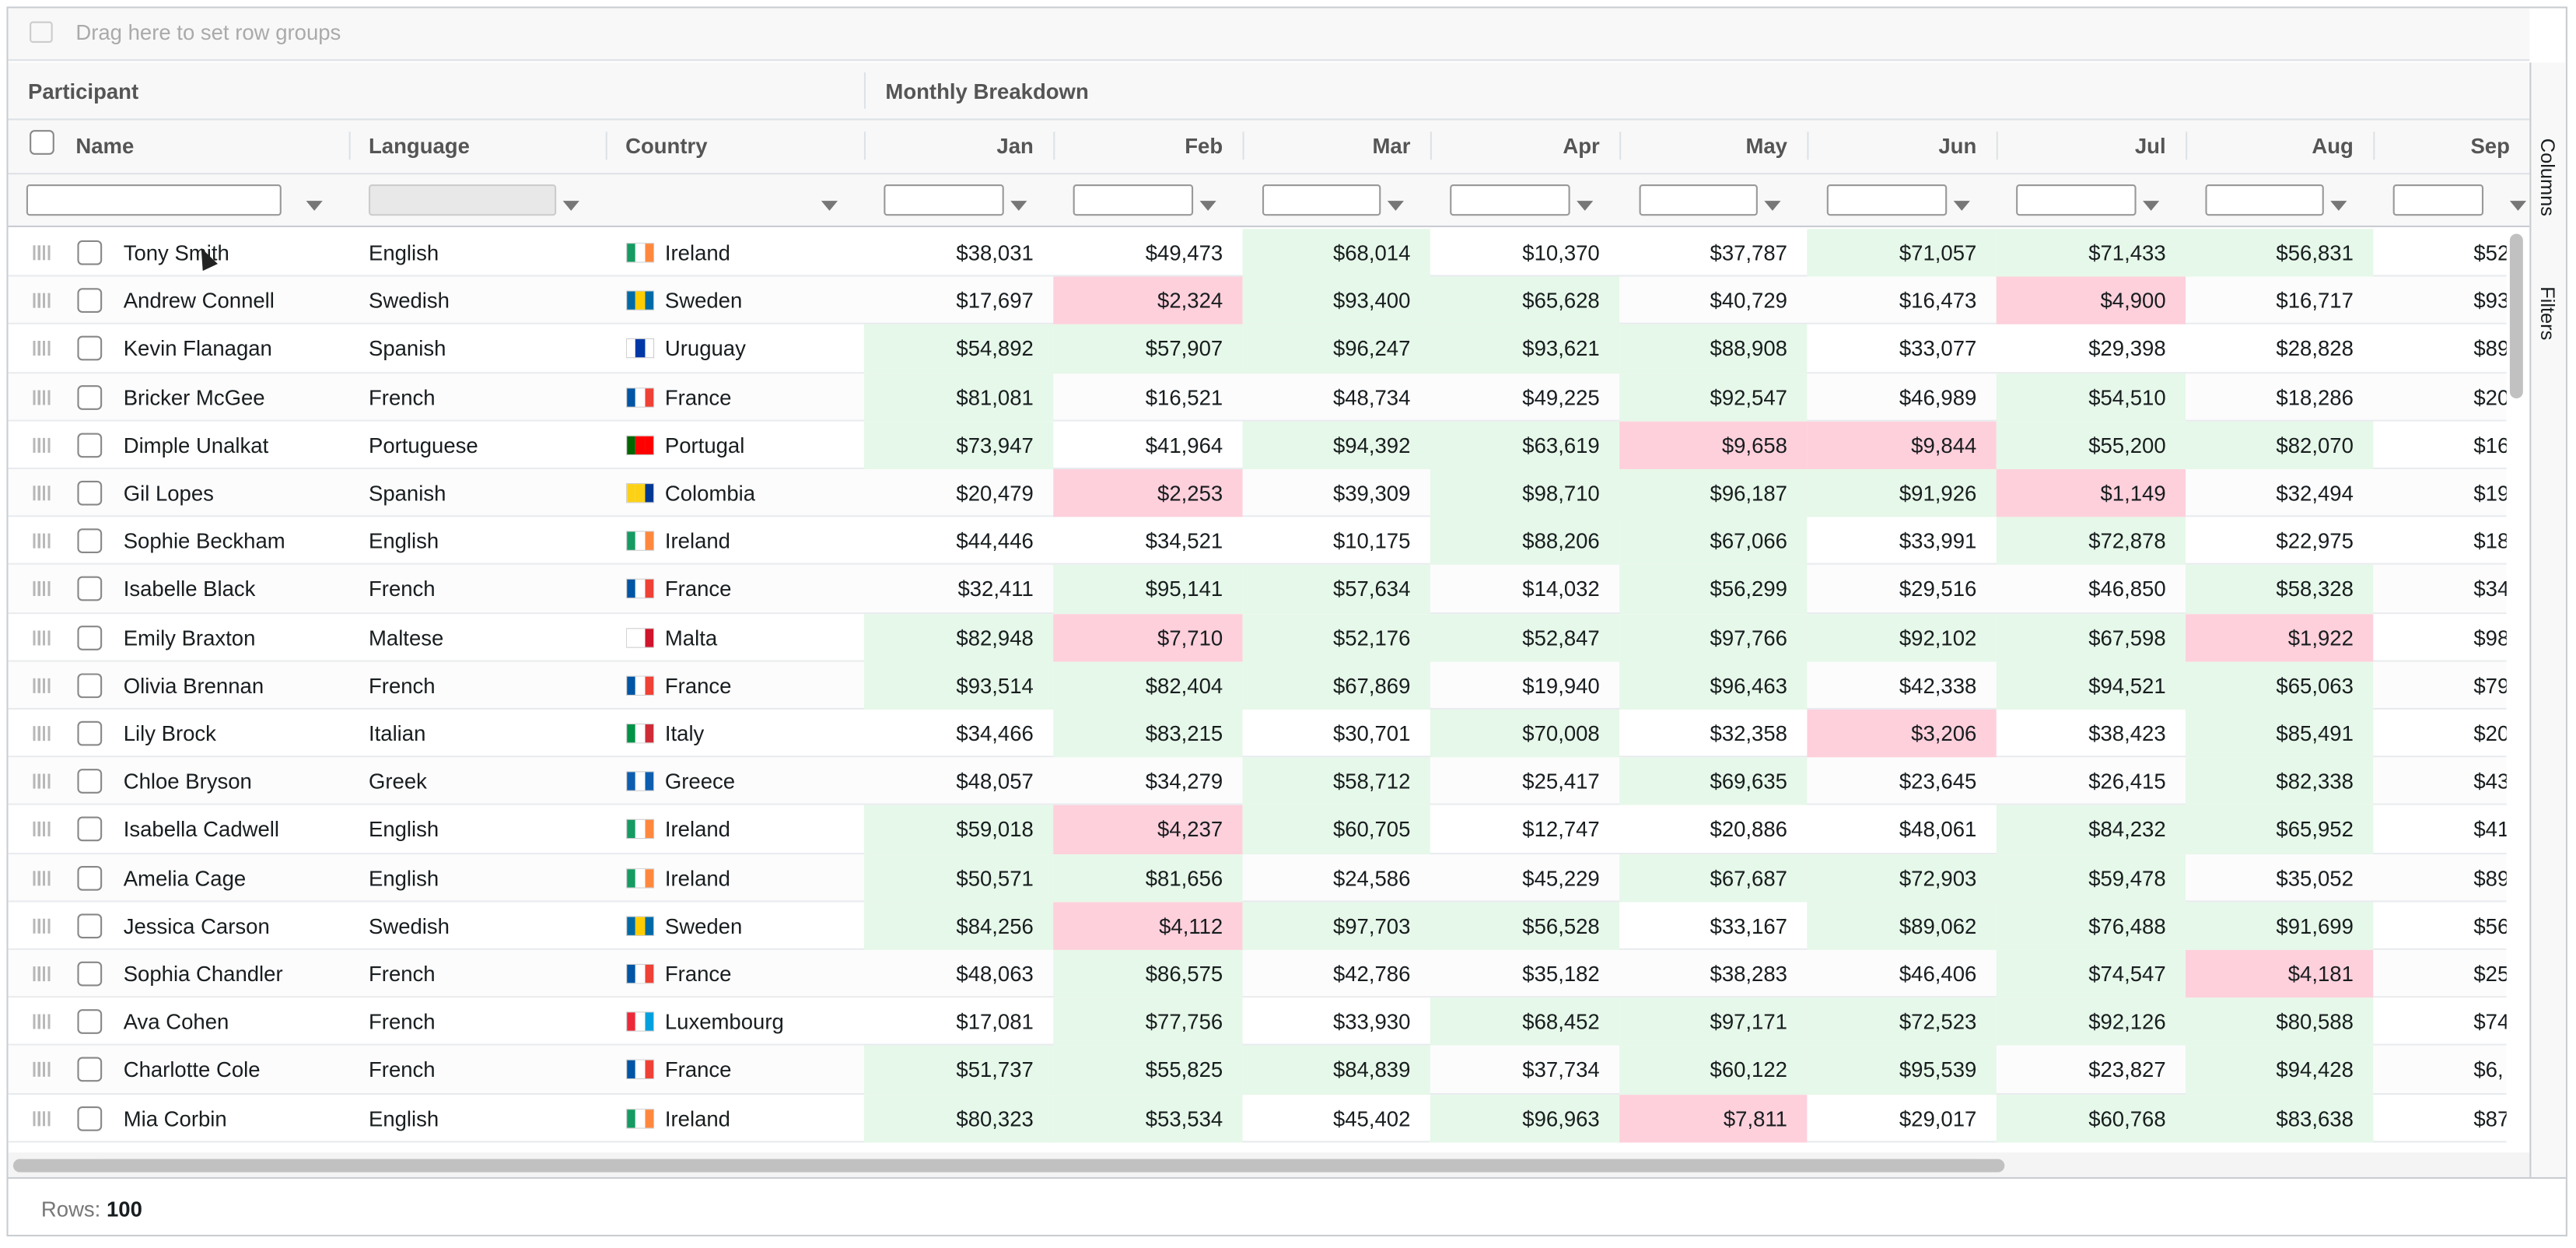 Image resolution: width=2576 pixels, height=1248 pixels. Describe the element at coordinates (1525, 541) in the screenshot. I see `month-cell: $88,206` at that location.